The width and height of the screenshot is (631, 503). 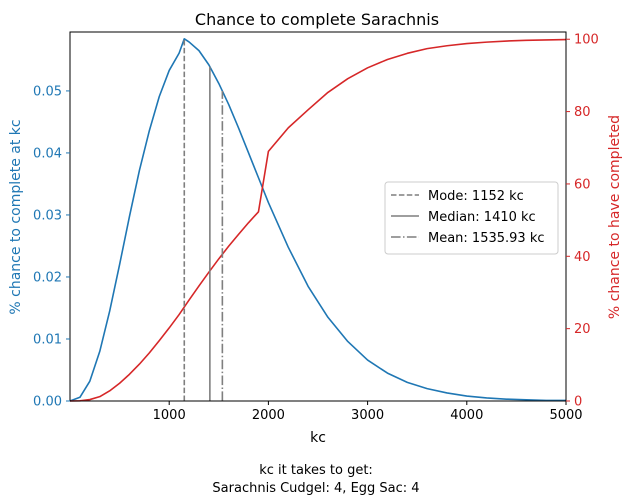 What do you see at coordinates (268, 415) in the screenshot?
I see `x-tick-label: 2000` at bounding box center [268, 415].